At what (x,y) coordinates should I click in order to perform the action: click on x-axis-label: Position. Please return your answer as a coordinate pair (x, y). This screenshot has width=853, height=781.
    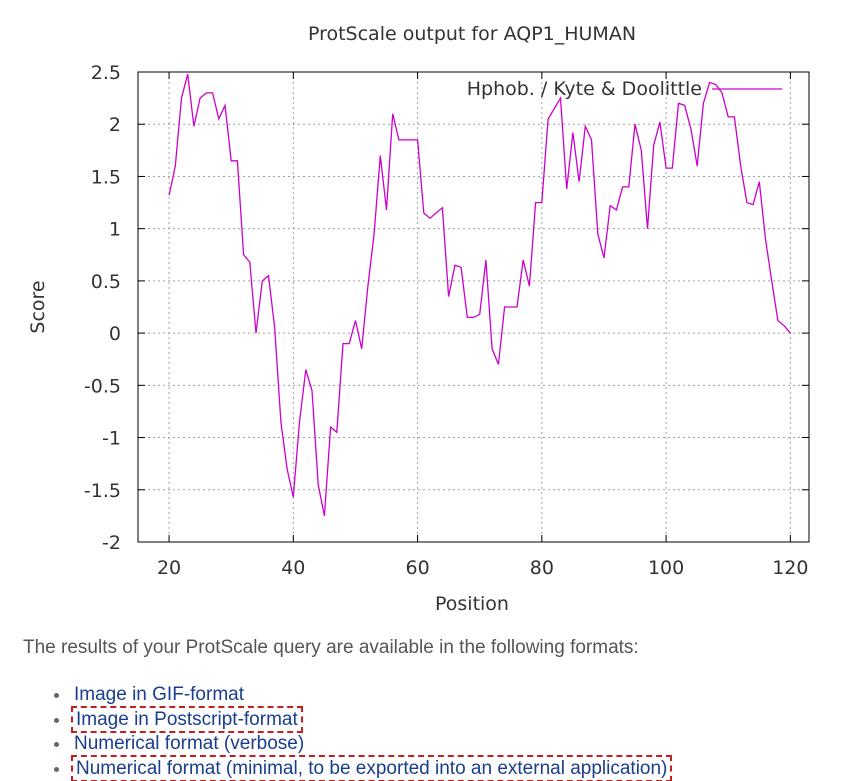
    Looking at the image, I should click on (472, 604).